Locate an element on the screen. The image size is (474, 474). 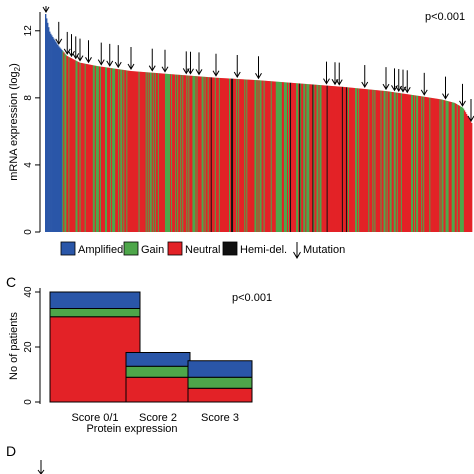
x-axis-label: Protein expression is located at coordinates (131, 429).